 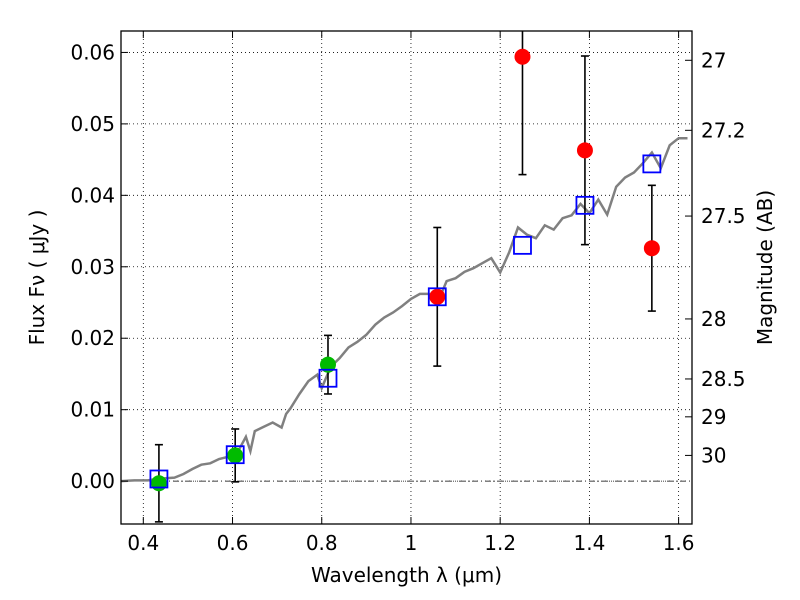 I want to click on y-tick-label: 0.00, so click(x=92, y=481).